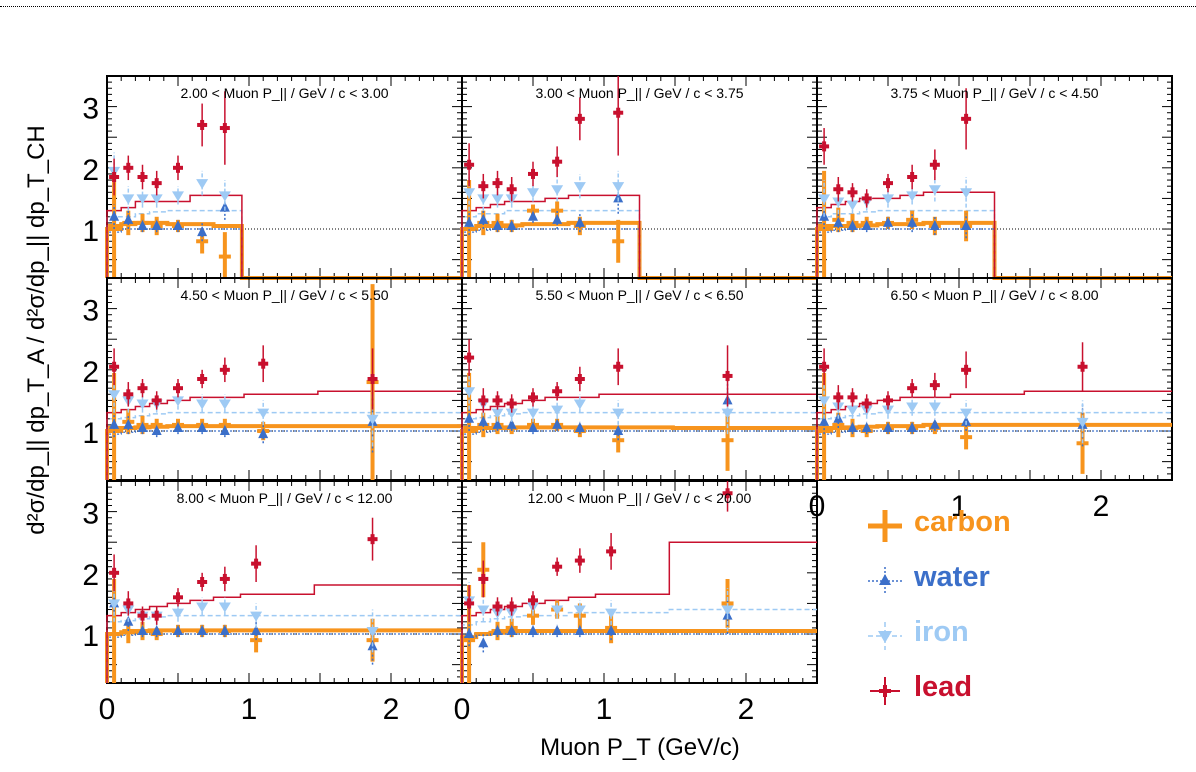 The image size is (1196, 772). What do you see at coordinates (272, 603) in the screenshot?
I see `panel-7: 8.00 < Muon P_|| / GeV / c < 12.00 1 2 3 0 1 2` at bounding box center [272, 603].